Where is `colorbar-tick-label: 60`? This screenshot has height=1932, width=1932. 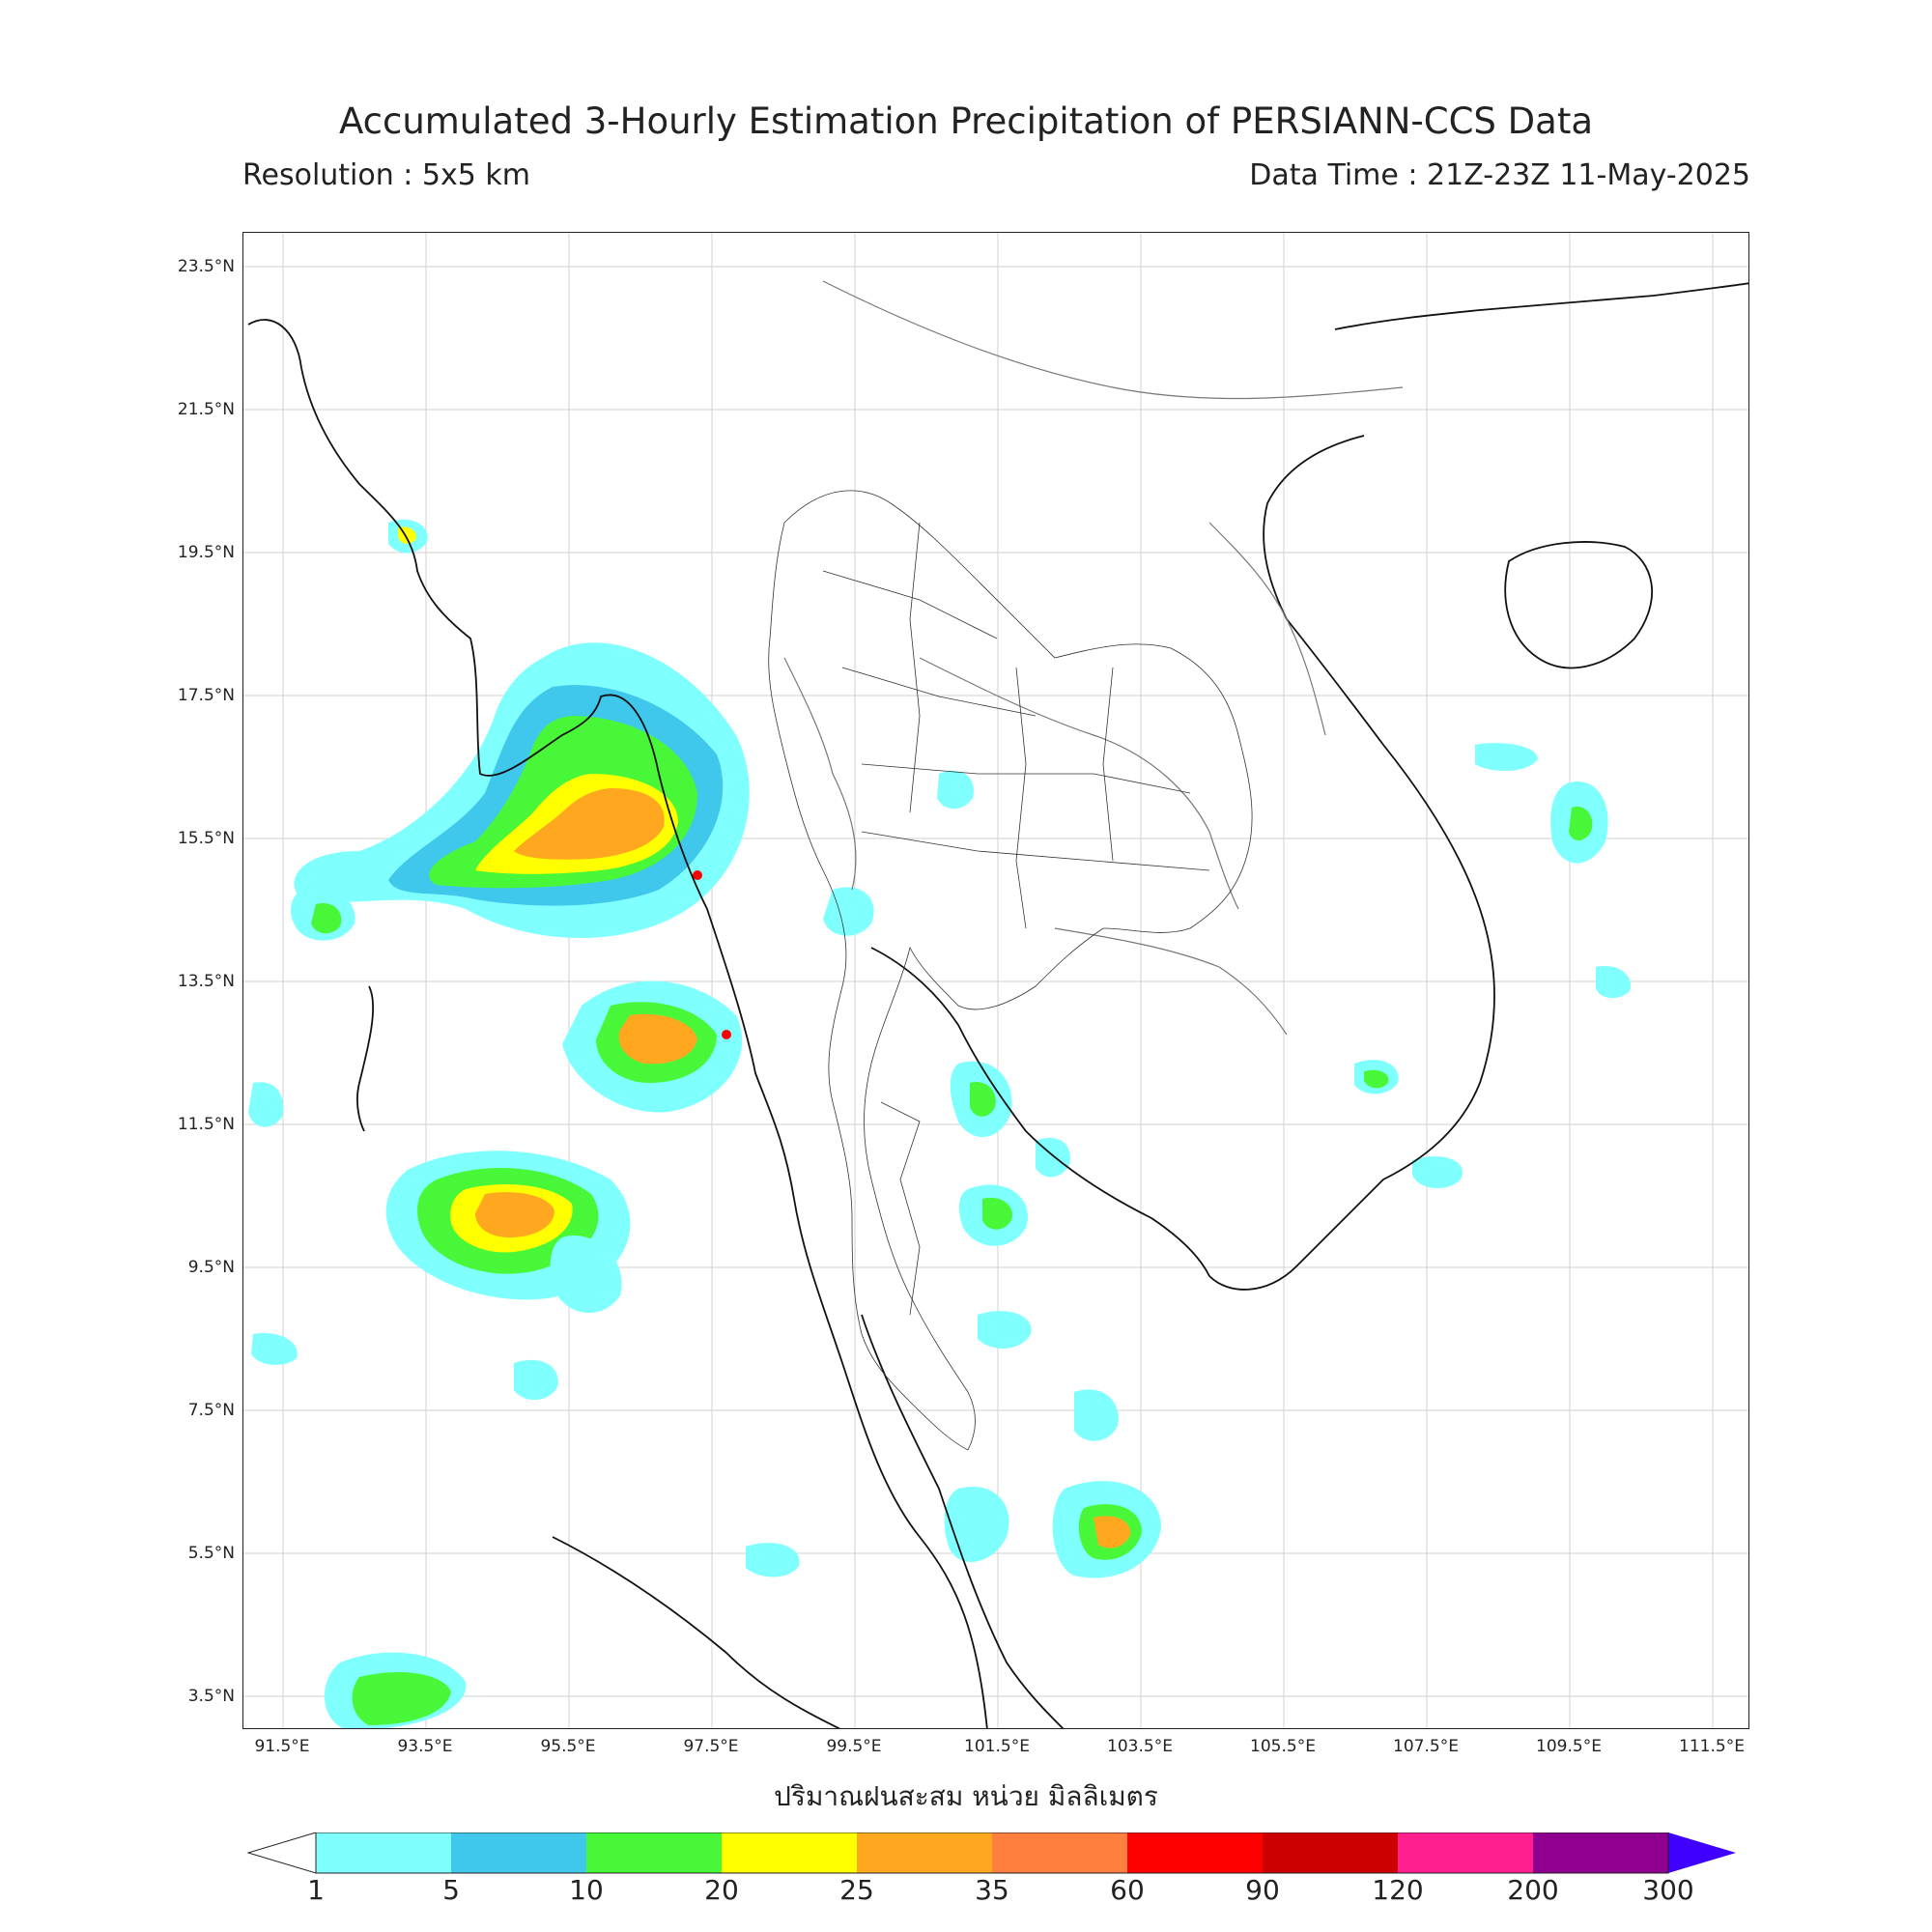
colorbar-tick-label: 60 is located at coordinates (1127, 1890).